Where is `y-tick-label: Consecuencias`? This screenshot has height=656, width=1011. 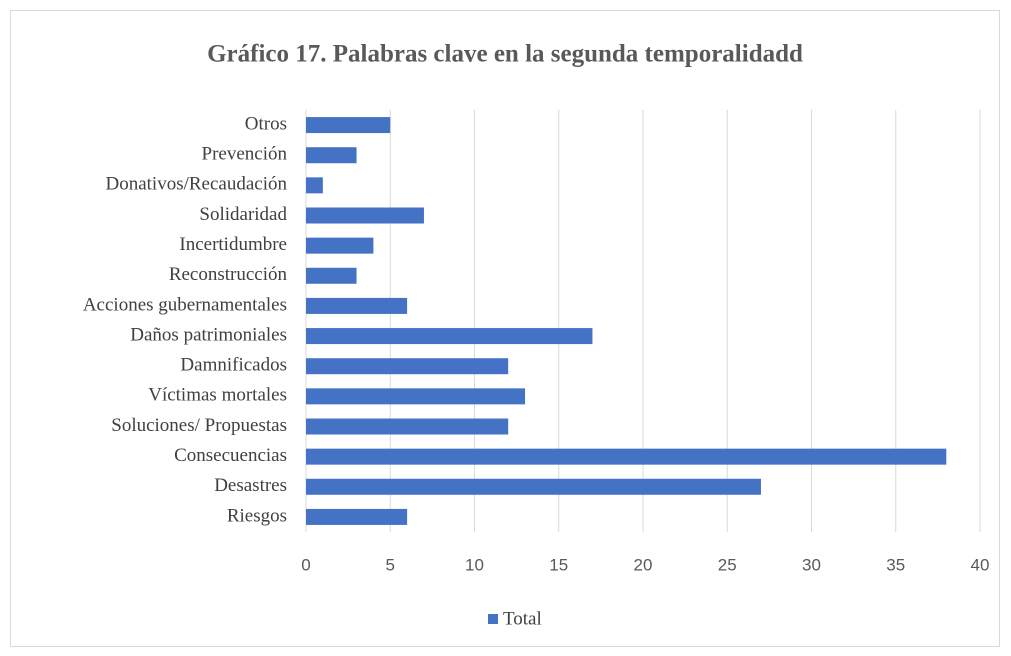 y-tick-label: Consecuencias is located at coordinates (230, 455).